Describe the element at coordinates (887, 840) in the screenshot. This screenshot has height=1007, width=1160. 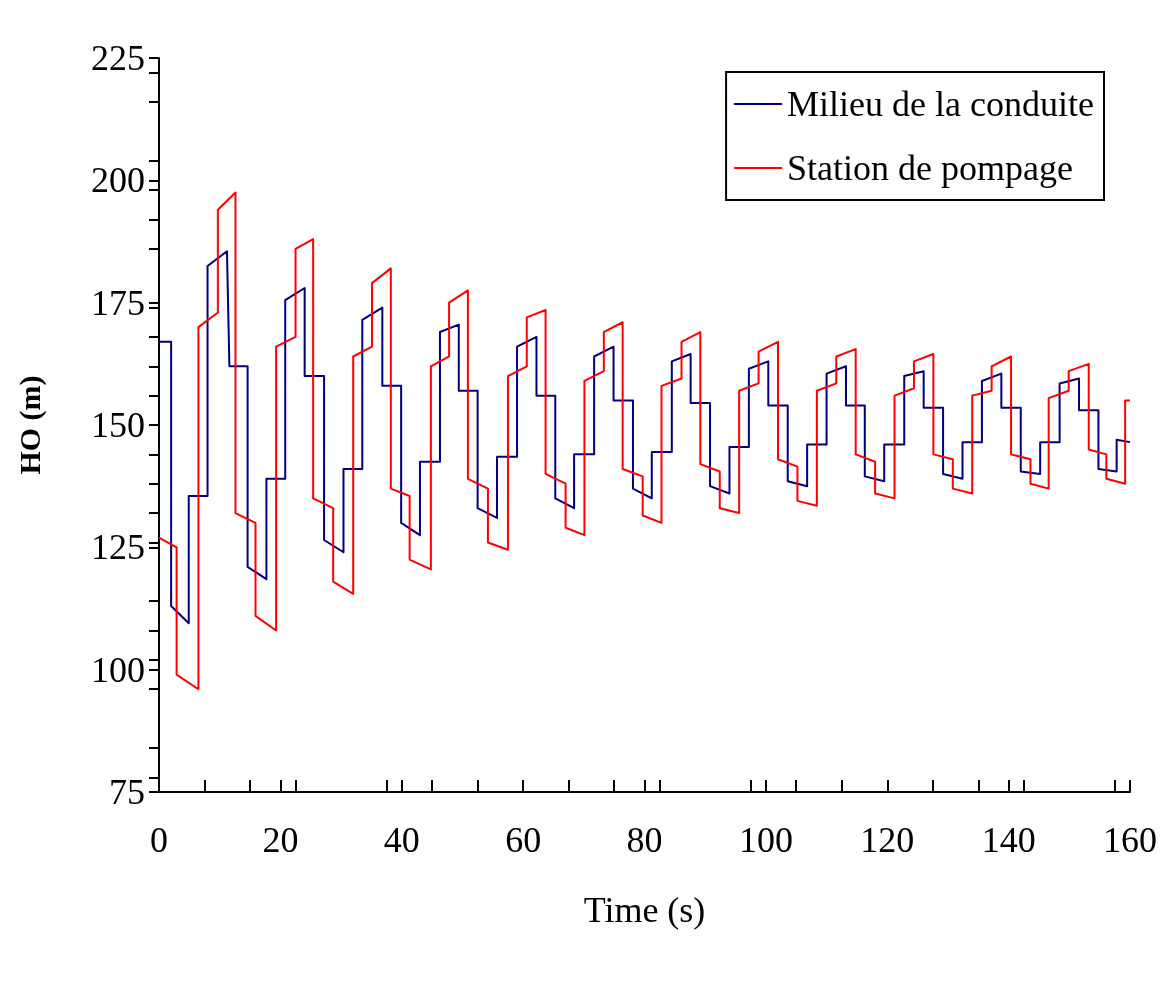
I see `x-tick-label: 120` at that location.